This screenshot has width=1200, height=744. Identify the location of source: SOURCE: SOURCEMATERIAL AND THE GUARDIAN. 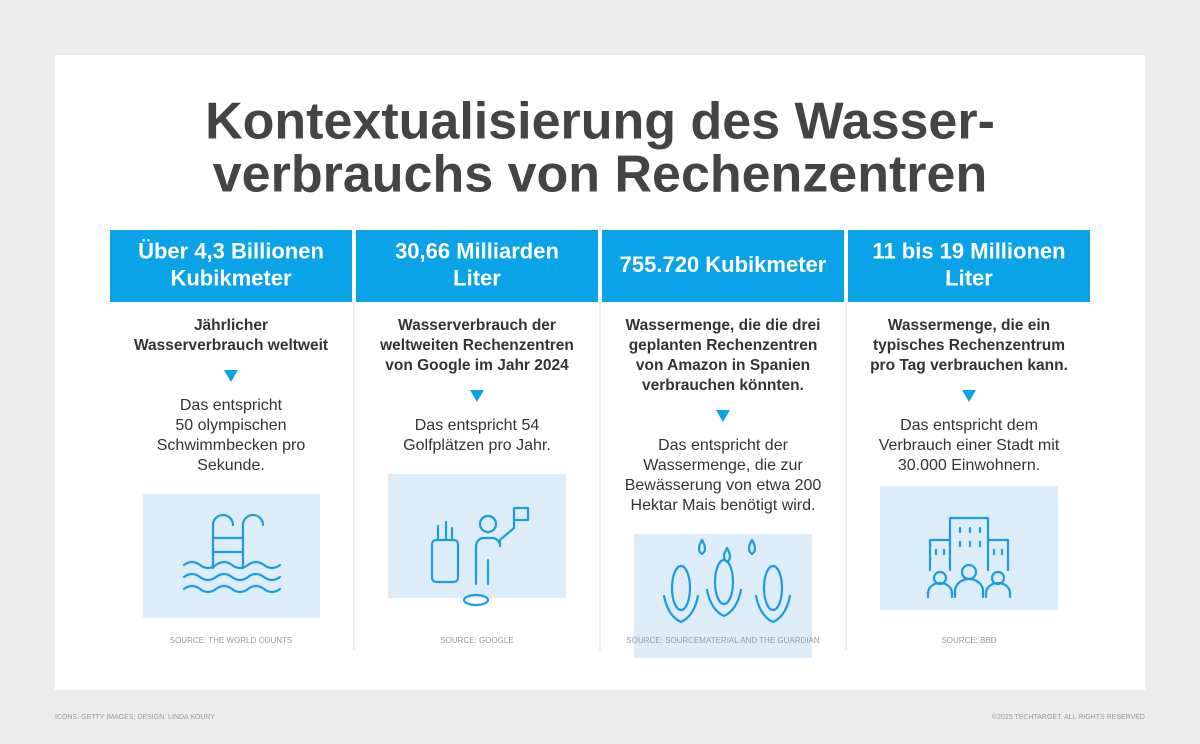
(722, 640).